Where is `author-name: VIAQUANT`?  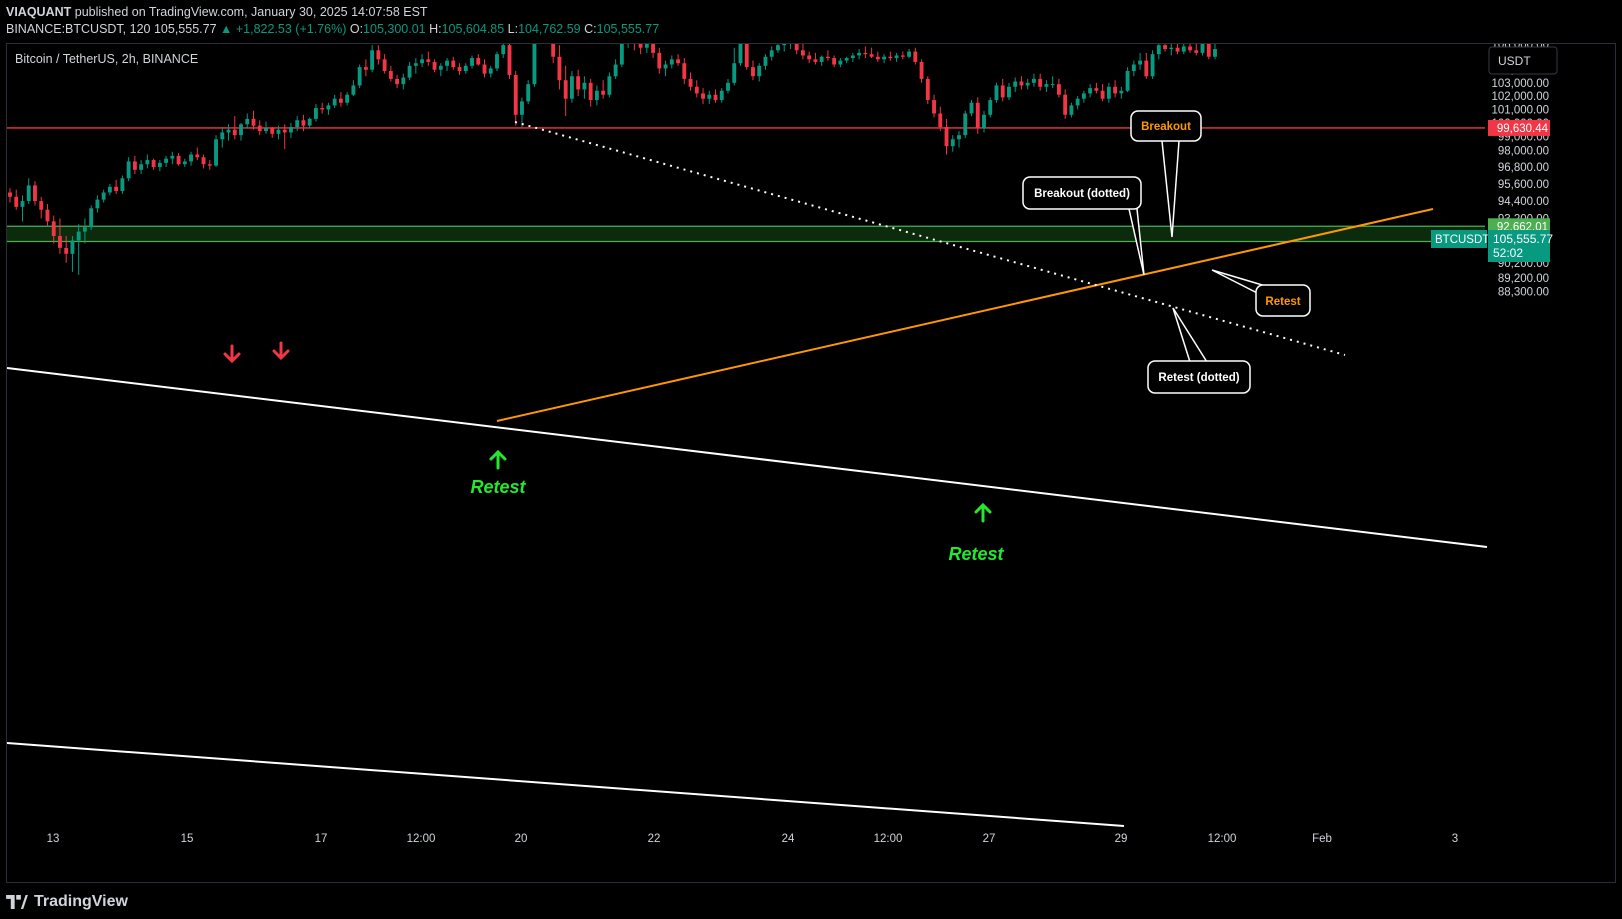 author-name: VIAQUANT is located at coordinates (39, 12).